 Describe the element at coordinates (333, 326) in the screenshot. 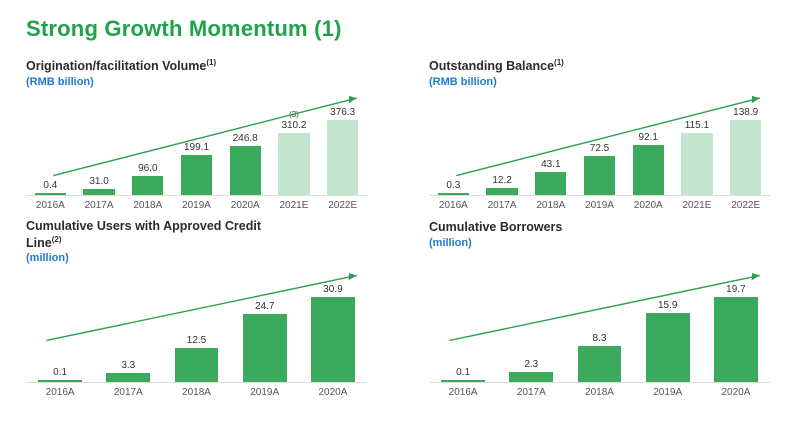

I see `bar-group: 30.9` at that location.